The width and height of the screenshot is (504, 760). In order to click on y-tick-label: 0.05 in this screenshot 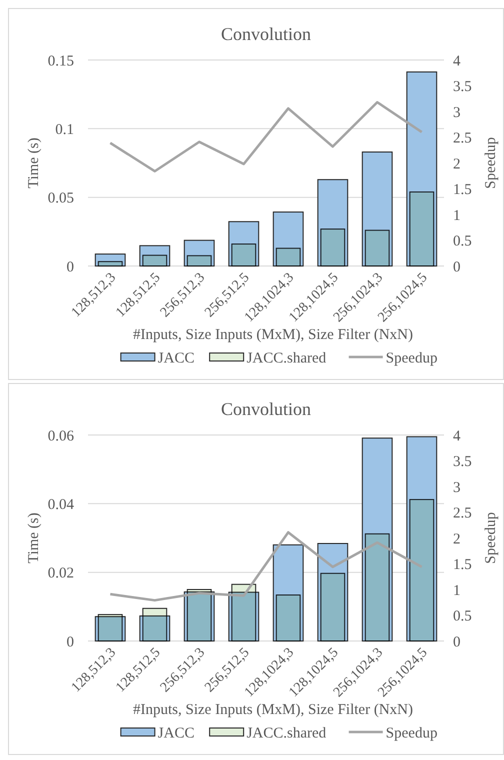, I will do `click(61, 198)`.